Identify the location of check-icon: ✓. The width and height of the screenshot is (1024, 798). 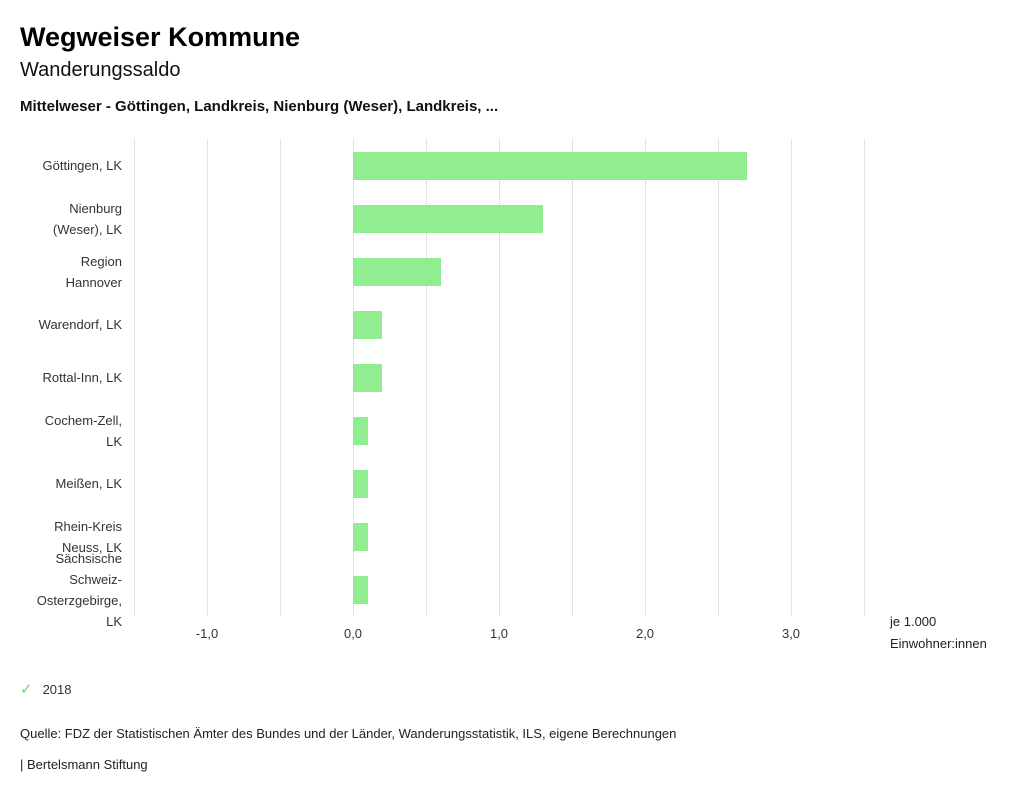
(26, 689).